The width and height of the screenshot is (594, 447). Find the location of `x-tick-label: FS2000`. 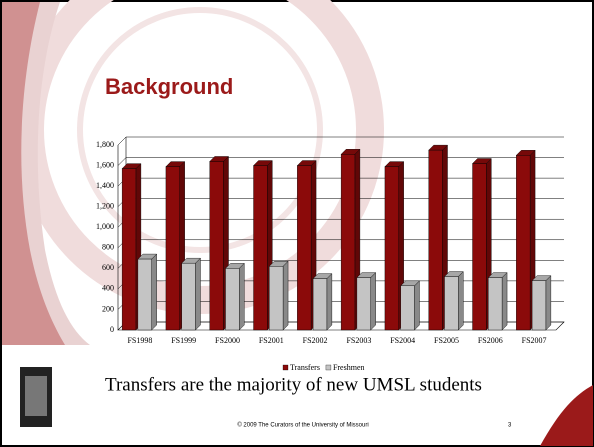

x-tick-label: FS2000 is located at coordinates (227, 340).